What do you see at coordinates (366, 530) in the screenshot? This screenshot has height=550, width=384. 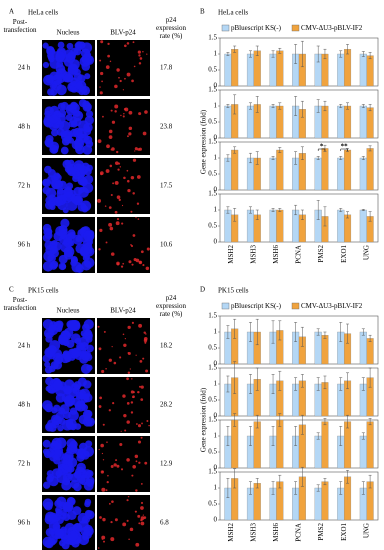 I see `x-tick-label: UNG` at bounding box center [366, 530].